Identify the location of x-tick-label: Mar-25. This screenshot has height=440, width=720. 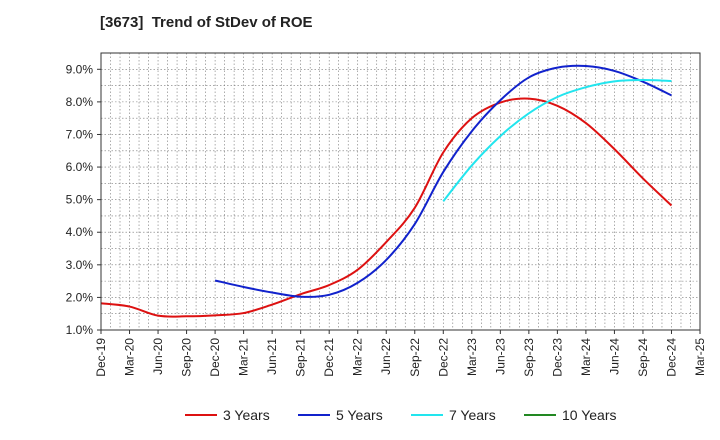
(700, 357).